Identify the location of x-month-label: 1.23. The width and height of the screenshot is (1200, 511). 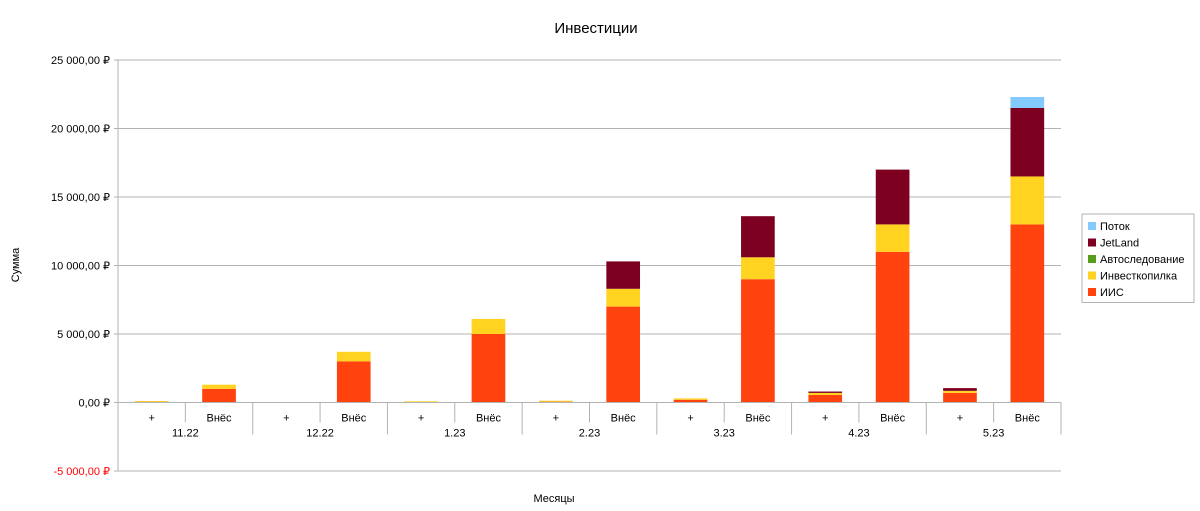
(454, 434).